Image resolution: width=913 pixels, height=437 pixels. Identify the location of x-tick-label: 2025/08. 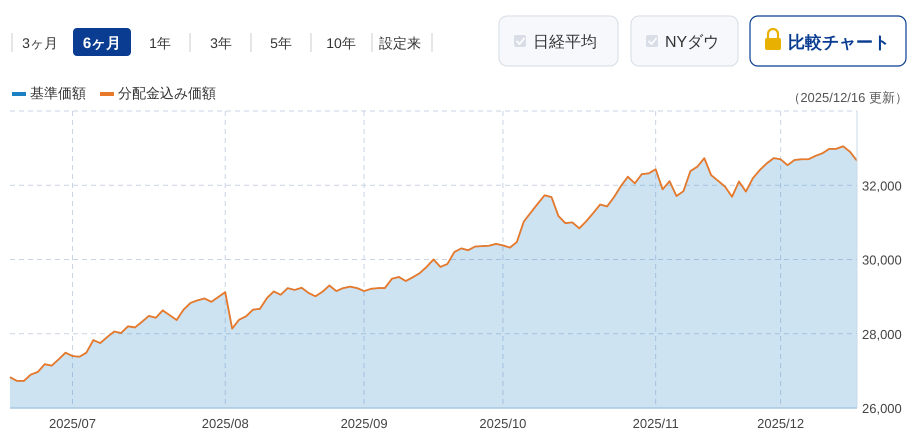
(225, 423).